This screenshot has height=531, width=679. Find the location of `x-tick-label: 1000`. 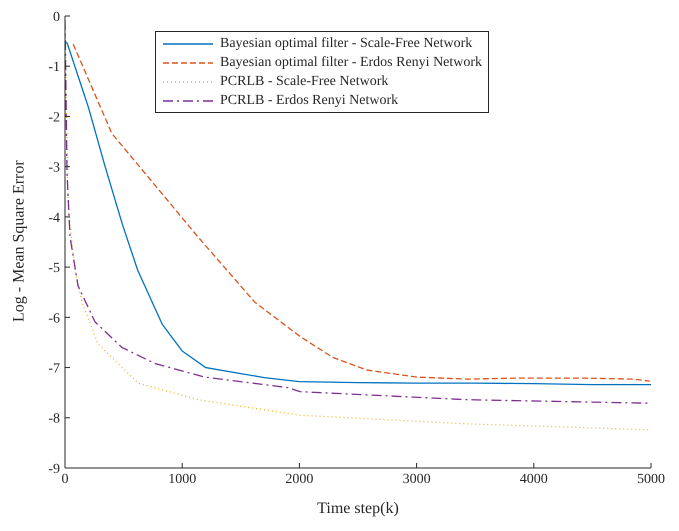

x-tick-label: 1000 is located at coordinates (182, 479).